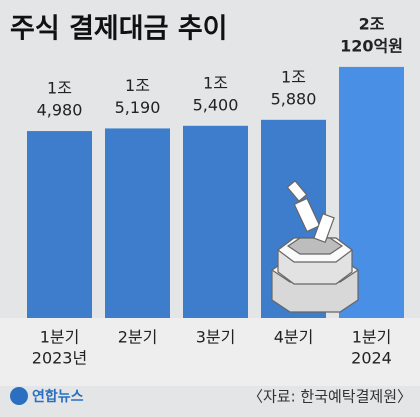 This screenshot has width=420, height=417. Describe the element at coordinates (138, 107) in the screenshot. I see `value-label: 5,190` at that location.